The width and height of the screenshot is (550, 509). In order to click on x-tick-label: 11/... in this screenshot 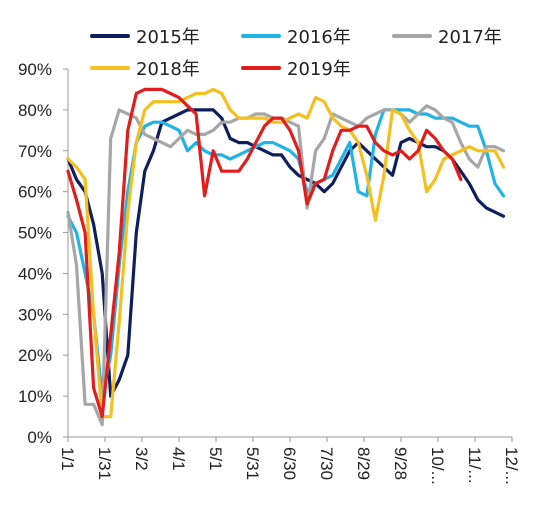, I will do `click(474, 465)`.